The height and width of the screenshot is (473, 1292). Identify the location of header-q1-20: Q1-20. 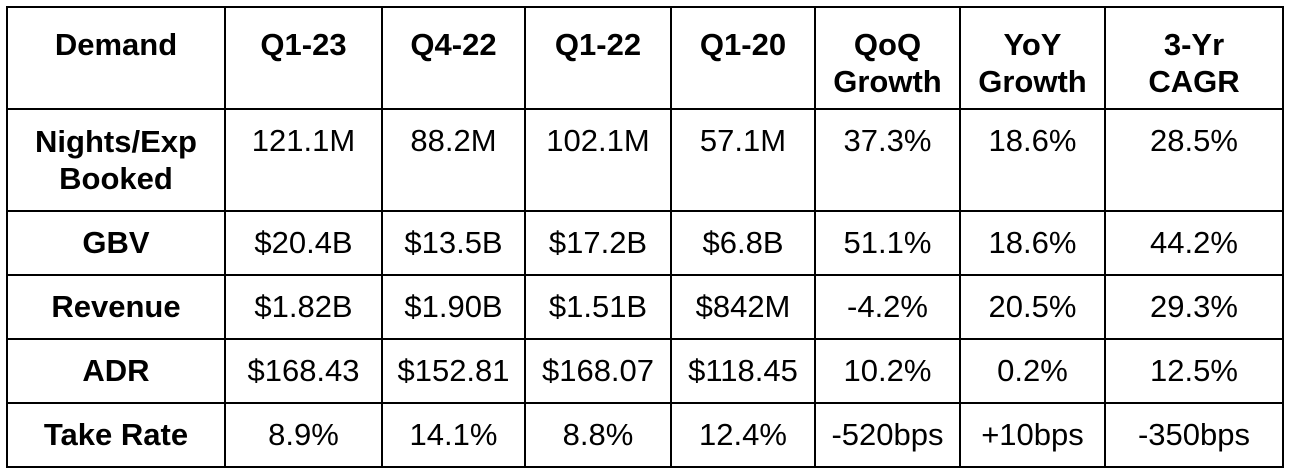
(743, 58).